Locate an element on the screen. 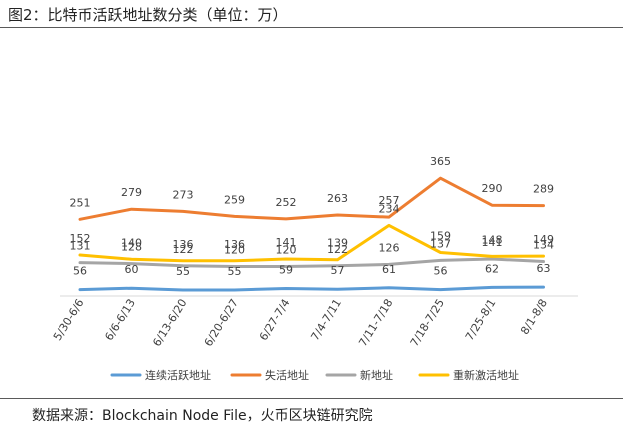 This screenshot has width=623, height=439. data-label-inactive: 290 is located at coordinates (492, 188).